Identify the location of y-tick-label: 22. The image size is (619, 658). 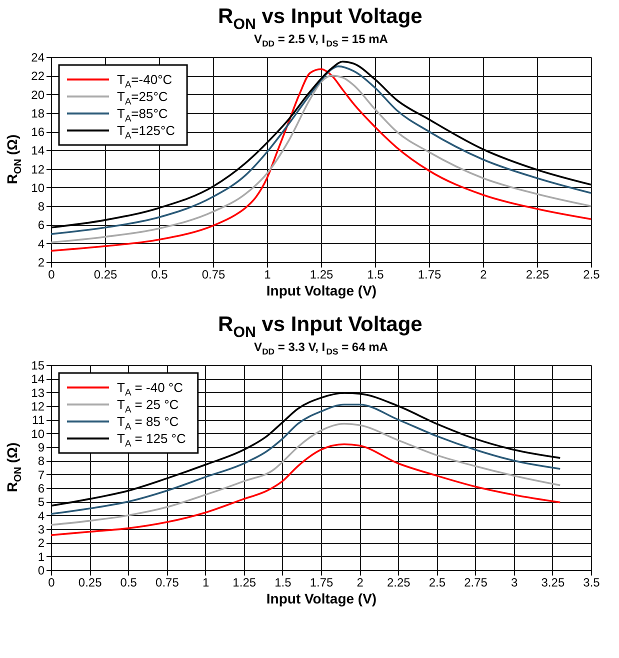
(38, 76).